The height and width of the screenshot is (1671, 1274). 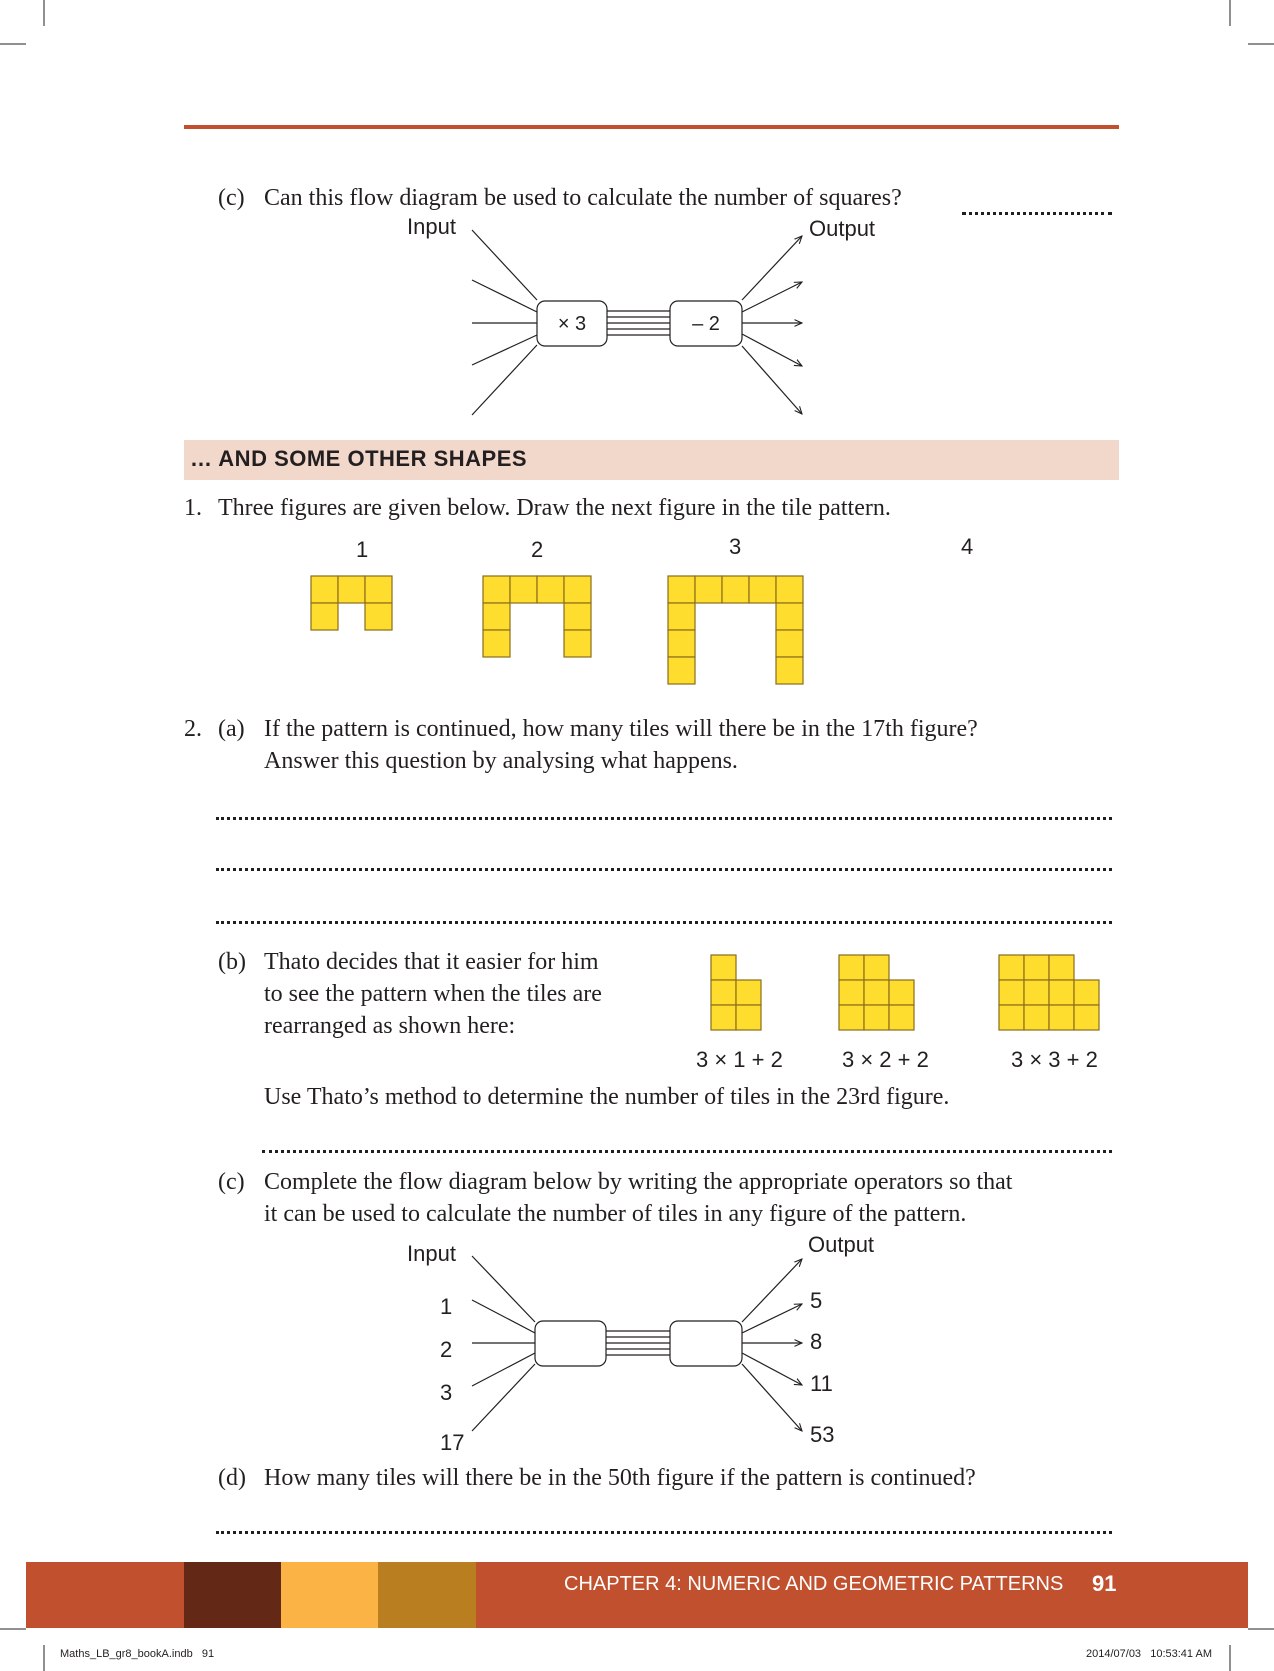 What do you see at coordinates (329, 1595) in the screenshot?
I see `footer-block-yellow` at bounding box center [329, 1595].